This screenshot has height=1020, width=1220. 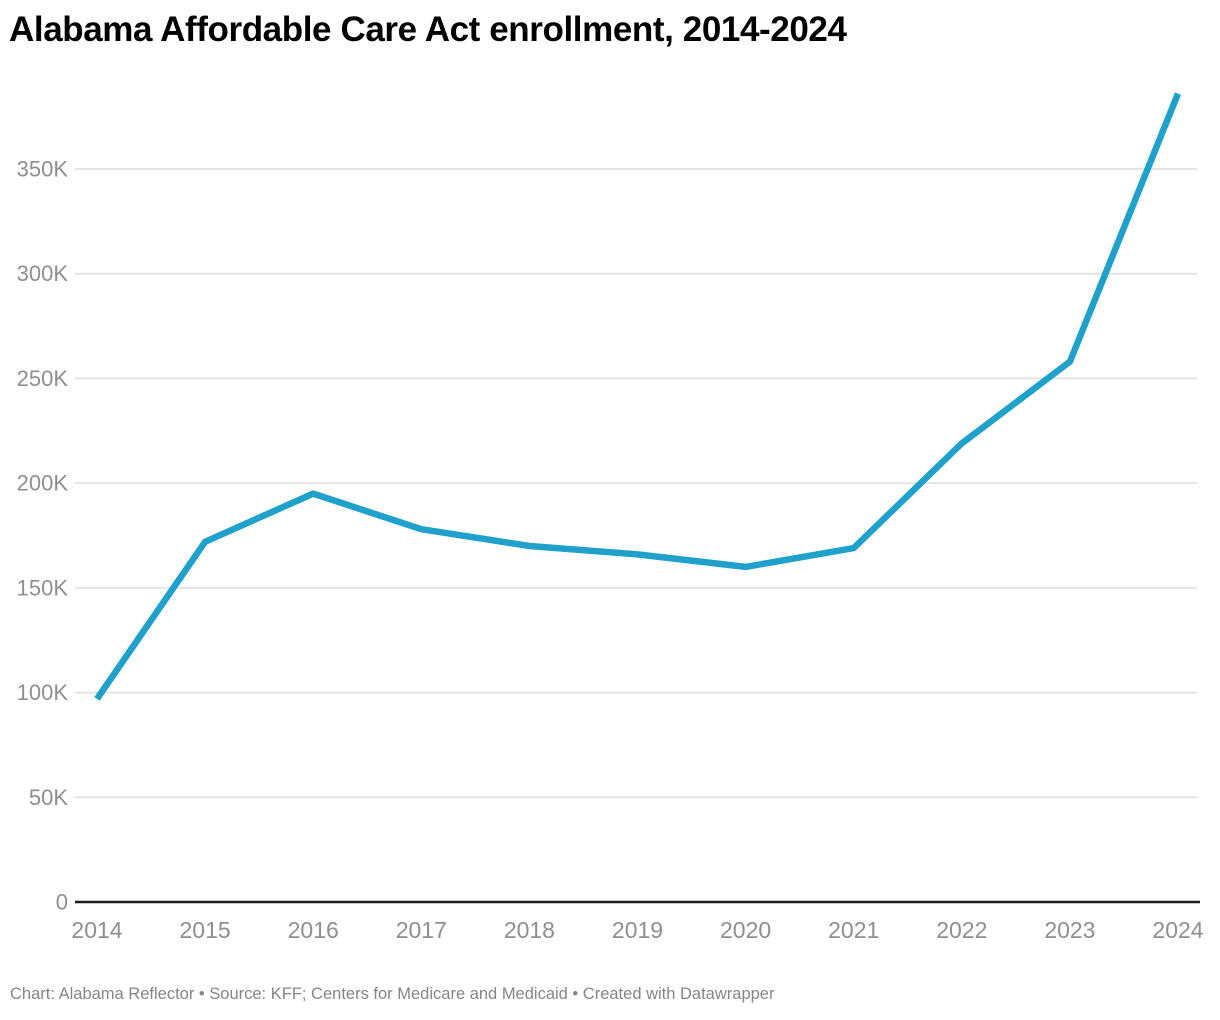 What do you see at coordinates (43, 378) in the screenshot?
I see `y-axis-tick-label: 250K` at bounding box center [43, 378].